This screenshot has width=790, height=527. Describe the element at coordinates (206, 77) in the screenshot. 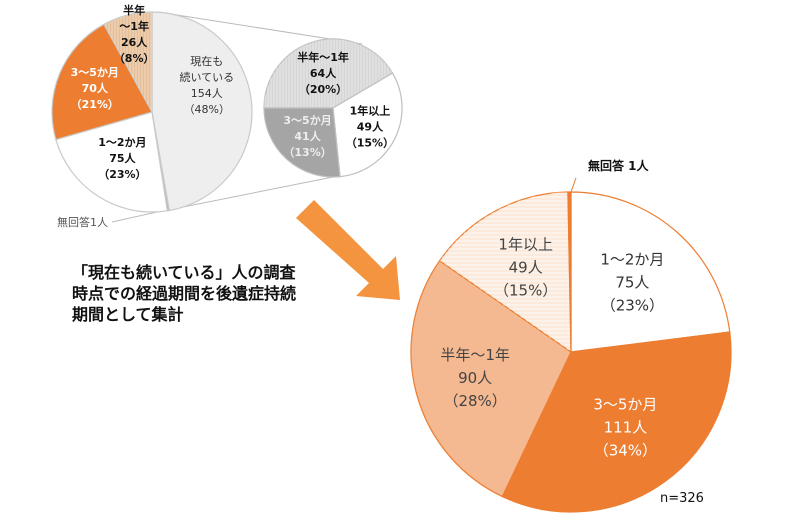

I see `slice-label: 続いている` at that location.